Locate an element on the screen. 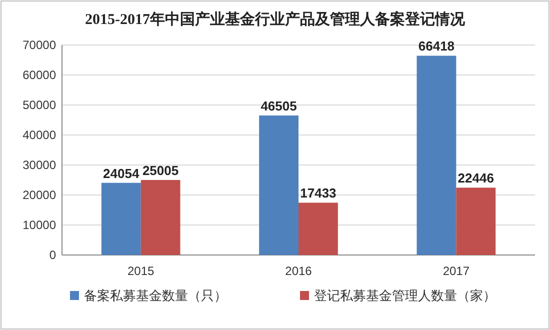 The height and width of the screenshot is (330, 550). y-tick-label: 20000 is located at coordinates (39, 195).